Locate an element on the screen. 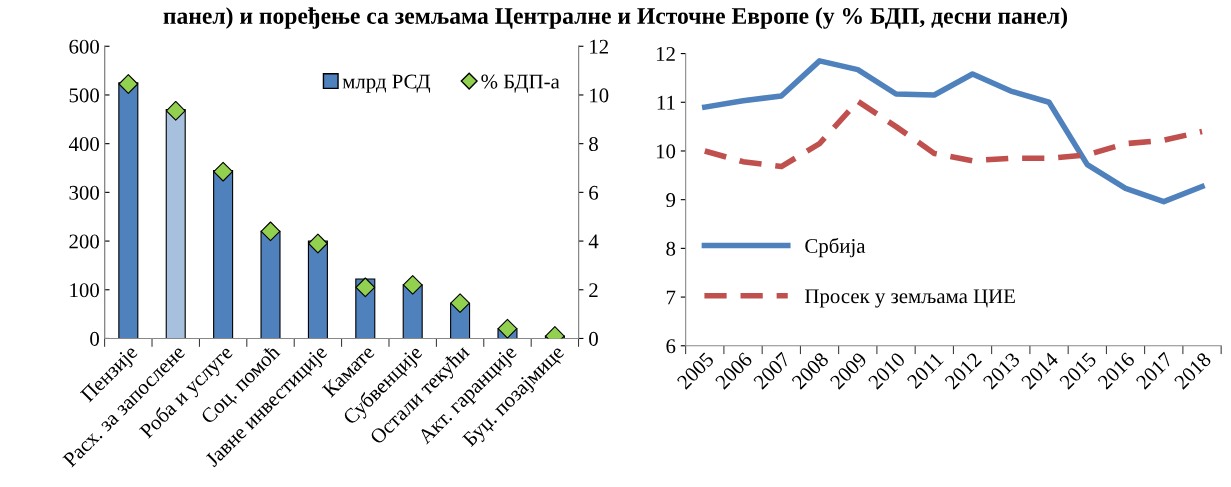 The image size is (1231, 487). y2-tick-label: 8 is located at coordinates (593, 144).